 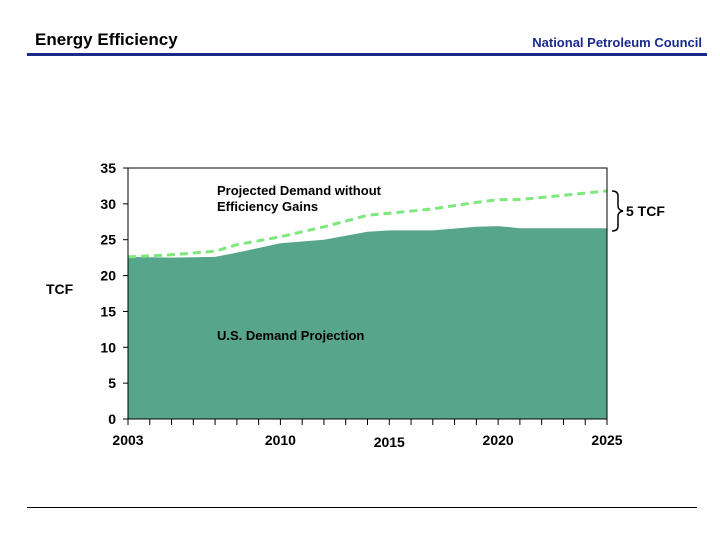 What do you see at coordinates (106, 39) in the screenshot?
I see `slide-title: Energy Efficiency` at bounding box center [106, 39].